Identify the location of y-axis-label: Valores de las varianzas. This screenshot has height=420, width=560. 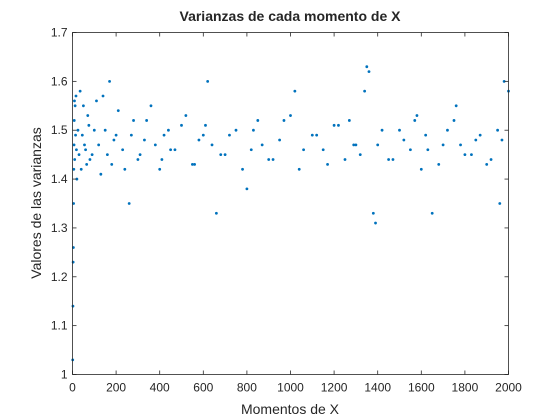
(36, 202).